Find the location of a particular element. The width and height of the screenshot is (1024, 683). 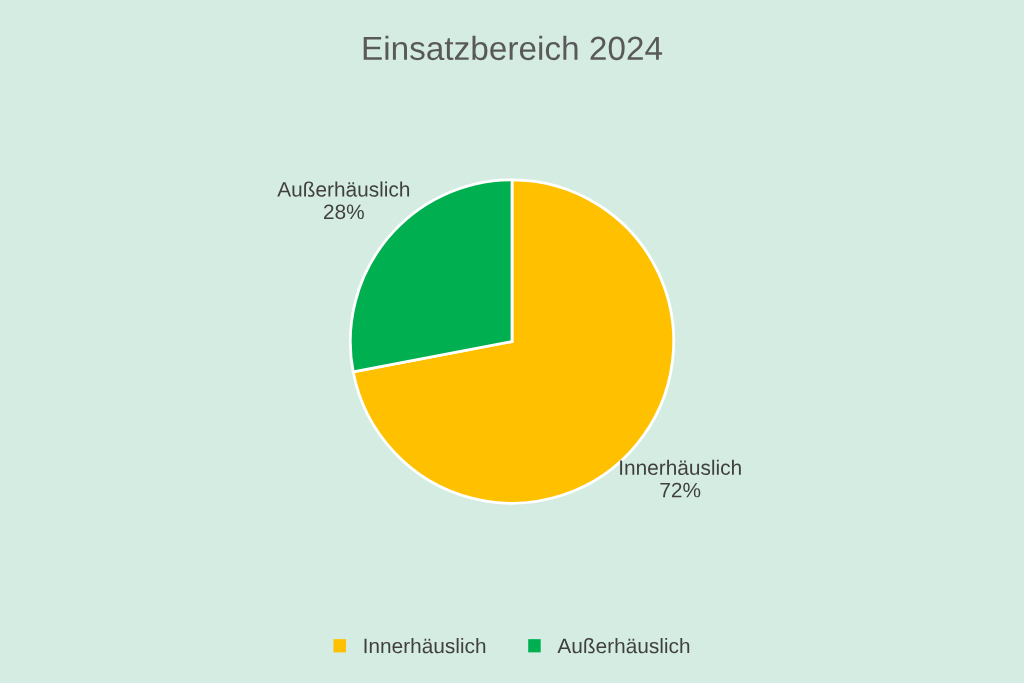

legend-label: Außerhäuslich is located at coordinates (623, 646).